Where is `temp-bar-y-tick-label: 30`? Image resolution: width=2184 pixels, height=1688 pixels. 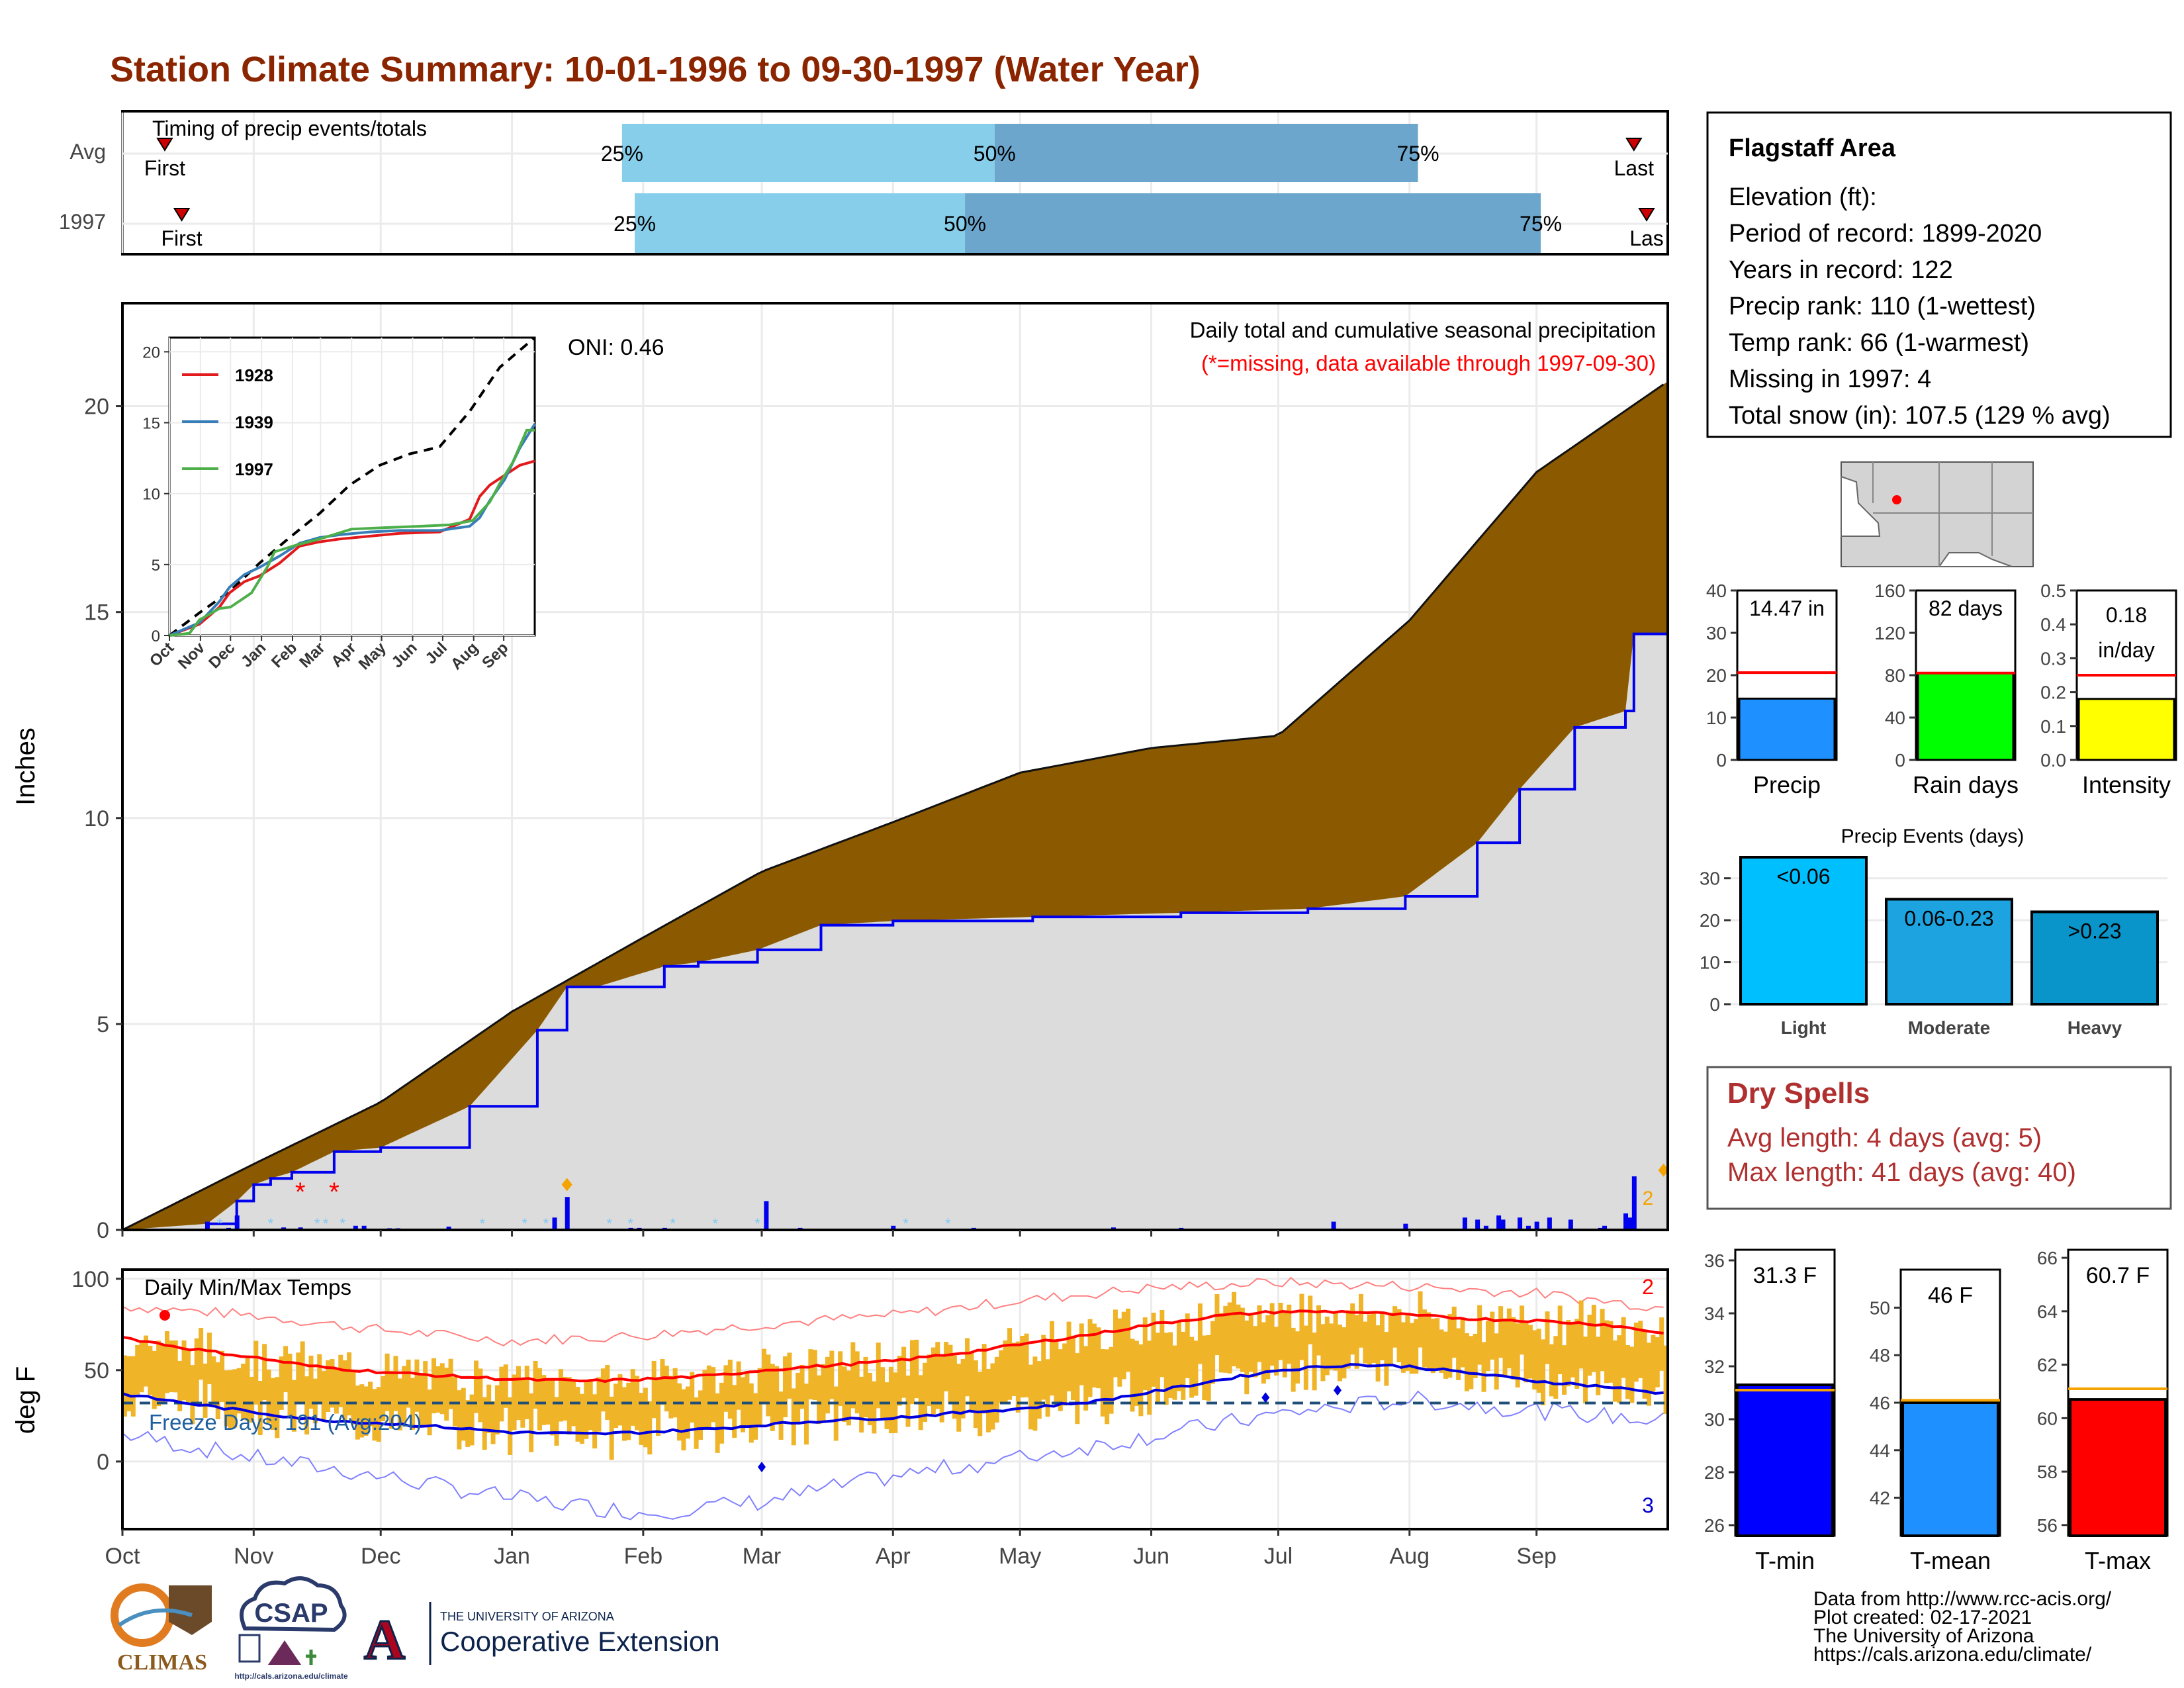
temp-bar-y-tick-label: 30 is located at coordinates (1715, 1419).